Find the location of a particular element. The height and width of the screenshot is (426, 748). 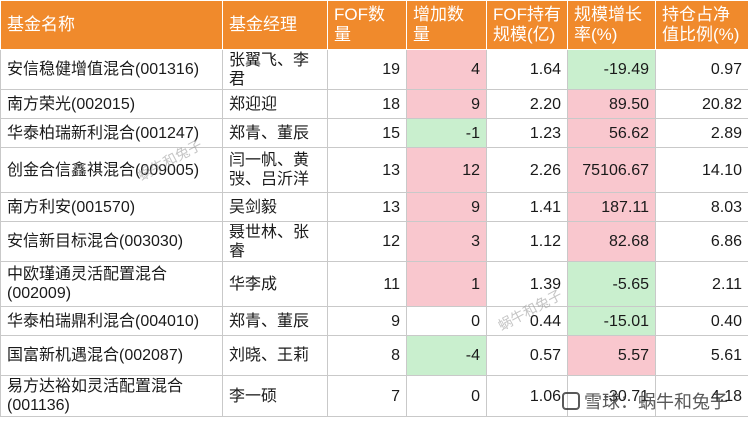

manager-cell: 闫一帆、黄弢、吕沂洋 is located at coordinates (275, 170).